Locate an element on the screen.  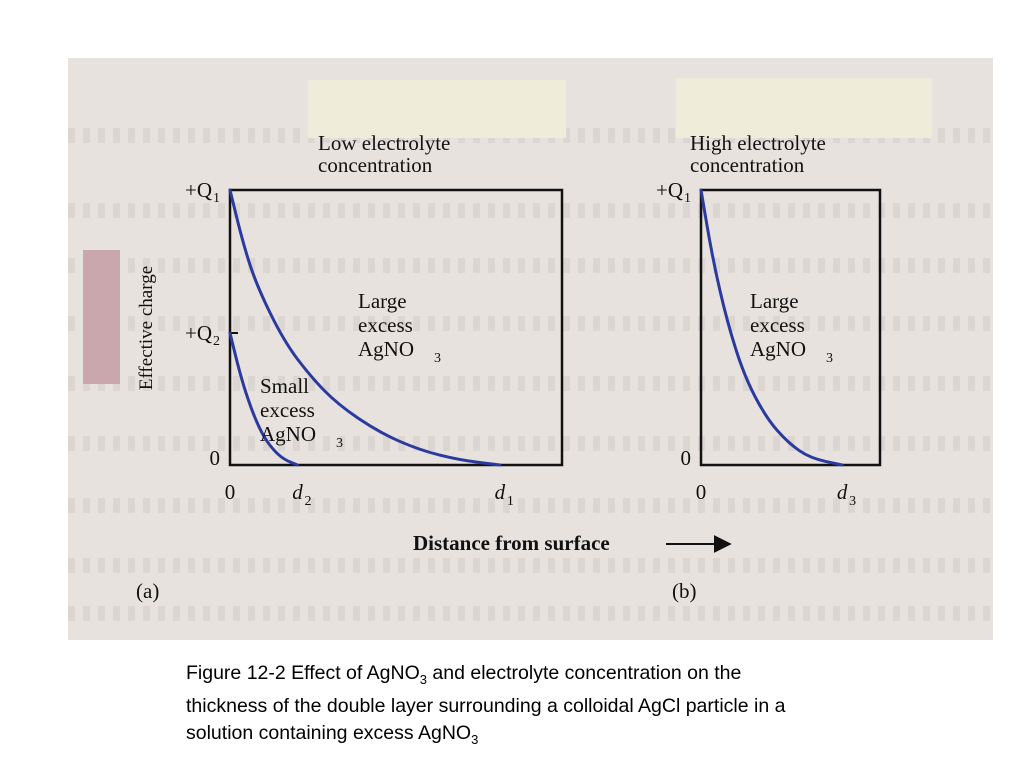
panel-a-annot-1-line3: AgNO is located at coordinates (288, 434).